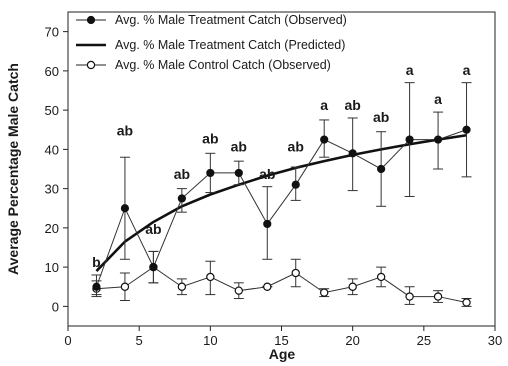 Image resolution: width=508 pixels, height=366 pixels. I want to click on significance-label-28: a, so click(467, 70).